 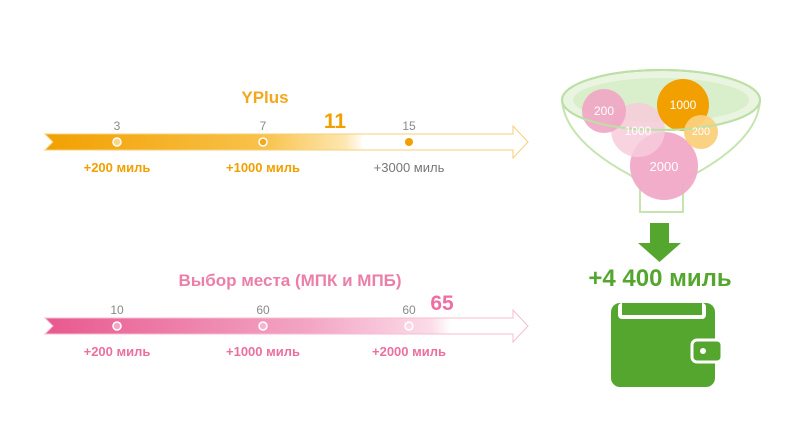 What do you see at coordinates (290, 280) in the screenshot?
I see `seat-title: Выбор места (МПК и МПБ)` at bounding box center [290, 280].